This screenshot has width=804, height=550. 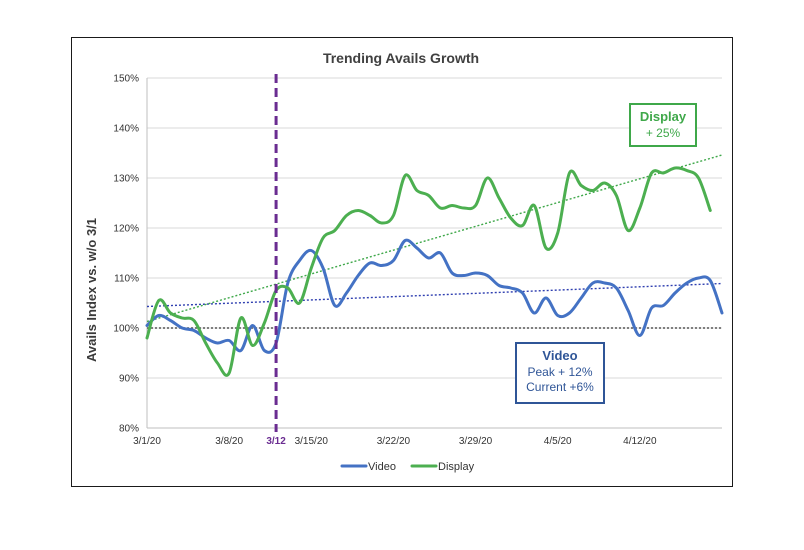 I want to click on video-trendline, so click(x=434, y=295).